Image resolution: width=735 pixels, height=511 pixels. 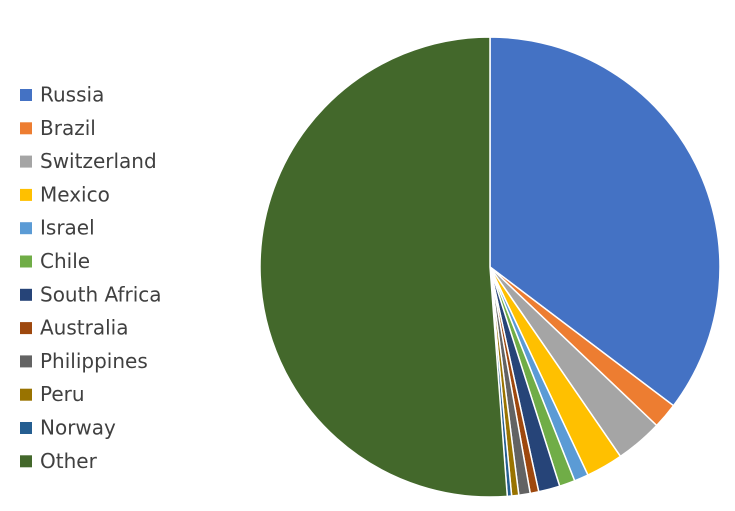 I want to click on legend-label: Russia, so click(x=72, y=95).